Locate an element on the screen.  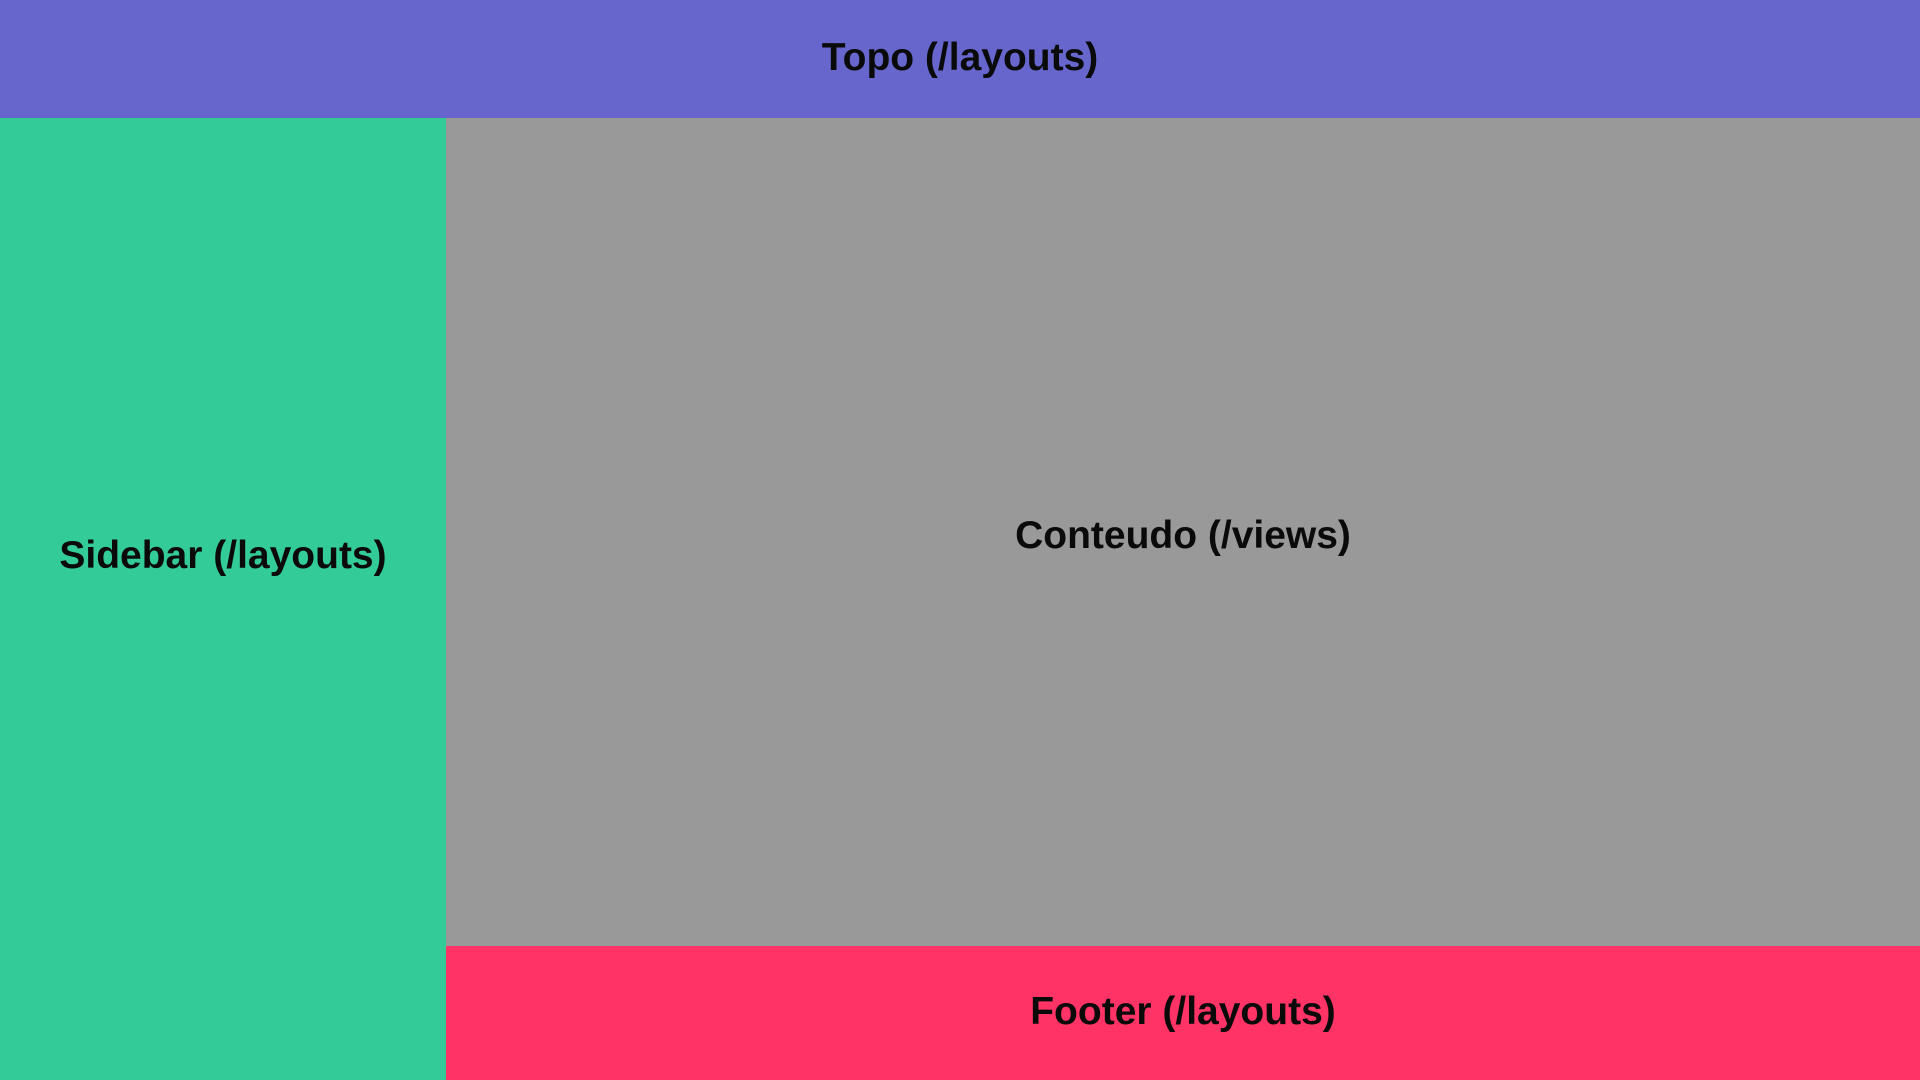
footer-region: Footer (/layouts) is located at coordinates (1183, 1013).